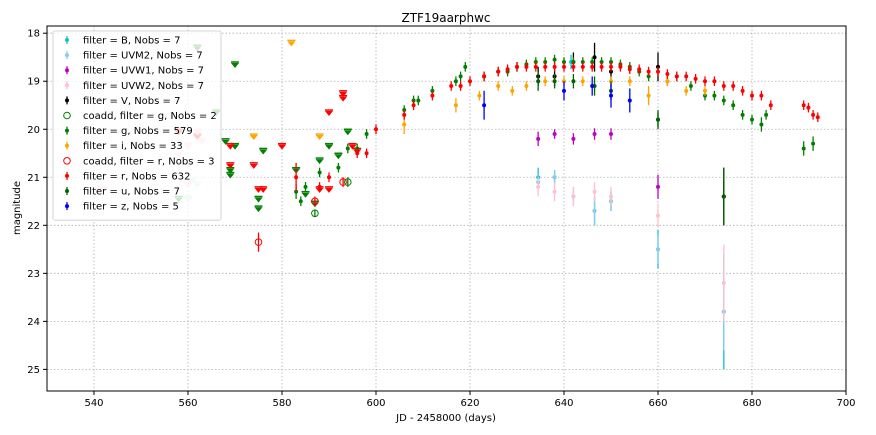 Image resolution: width=876 pixels, height=435 pixels. I want to click on x-axis: 540 560 580 600 620 640 660 680 700, so click(470, 400).